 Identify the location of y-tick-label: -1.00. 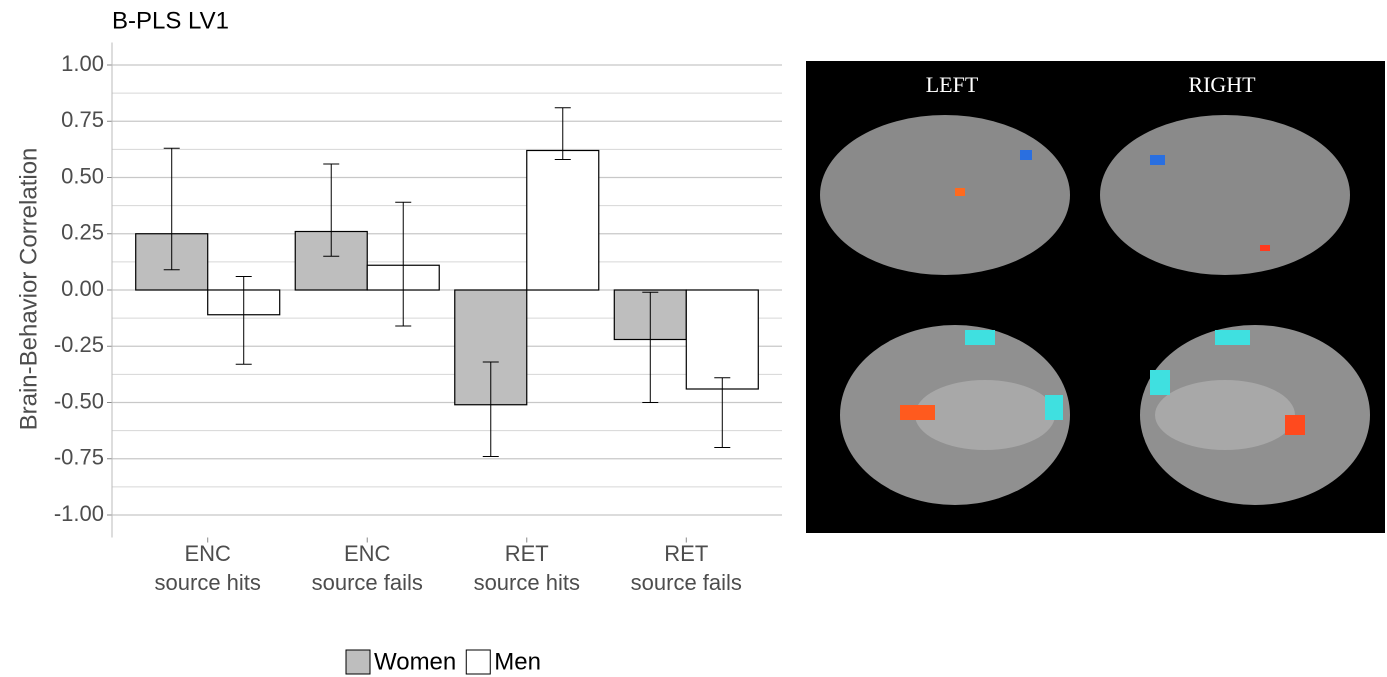
(79, 513).